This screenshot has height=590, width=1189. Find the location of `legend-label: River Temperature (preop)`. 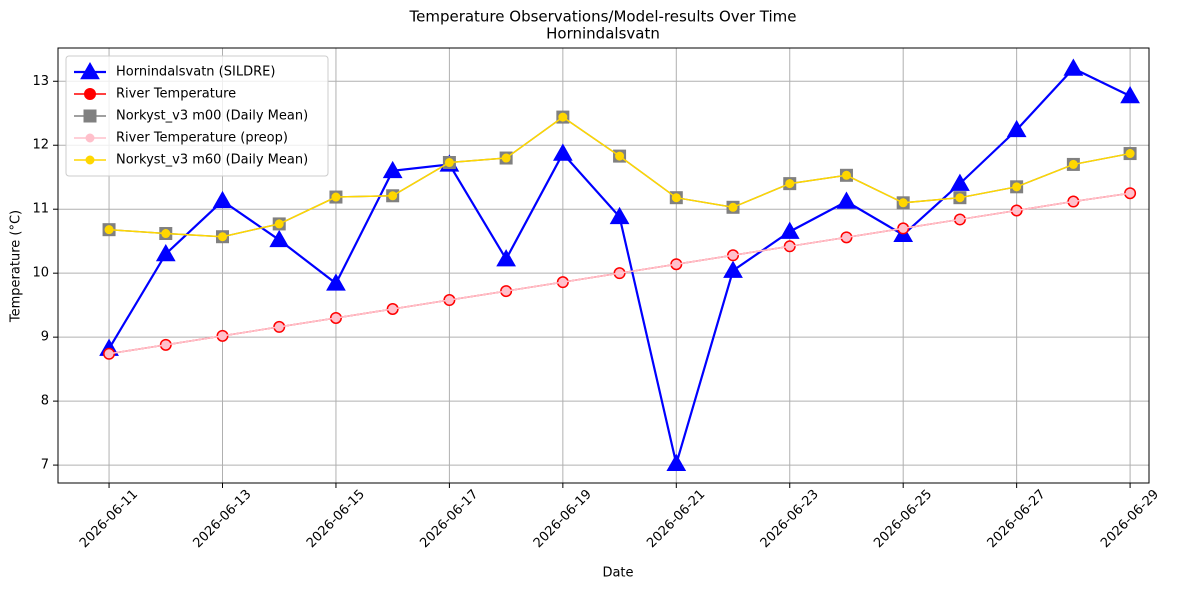

legend-label: River Temperature (preop) is located at coordinates (202, 138).